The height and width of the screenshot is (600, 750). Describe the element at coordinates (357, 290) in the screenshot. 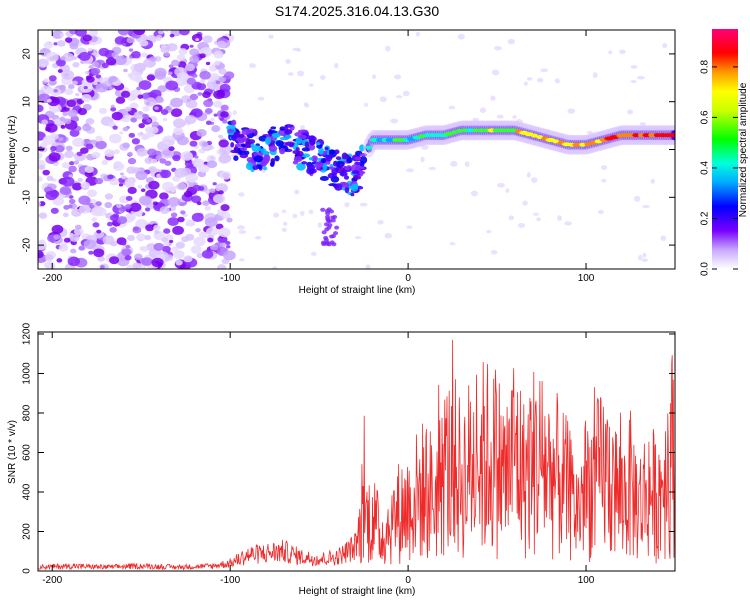

I see `spectrogram-x-label: Height of straight line (km)` at that location.